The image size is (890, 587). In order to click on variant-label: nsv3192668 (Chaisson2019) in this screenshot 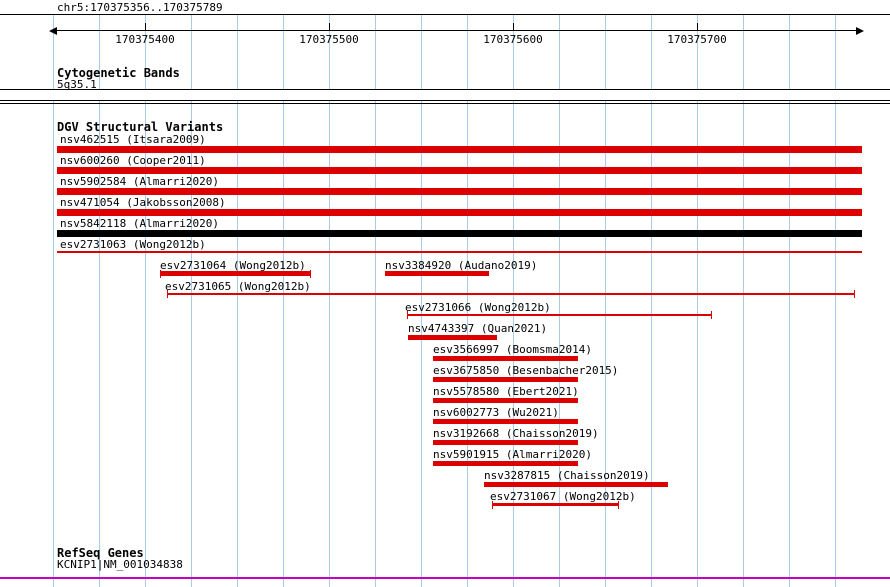, I will do `click(516, 433)`.